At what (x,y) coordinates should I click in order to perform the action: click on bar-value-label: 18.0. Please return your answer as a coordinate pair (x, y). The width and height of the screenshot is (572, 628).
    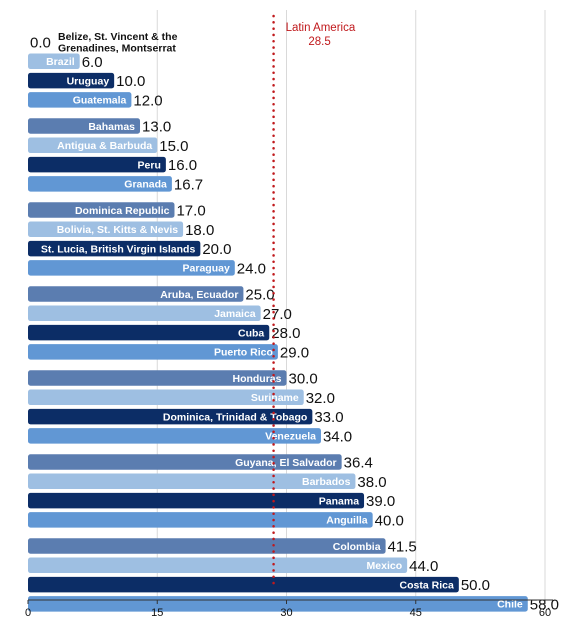
    Looking at the image, I should click on (199, 230).